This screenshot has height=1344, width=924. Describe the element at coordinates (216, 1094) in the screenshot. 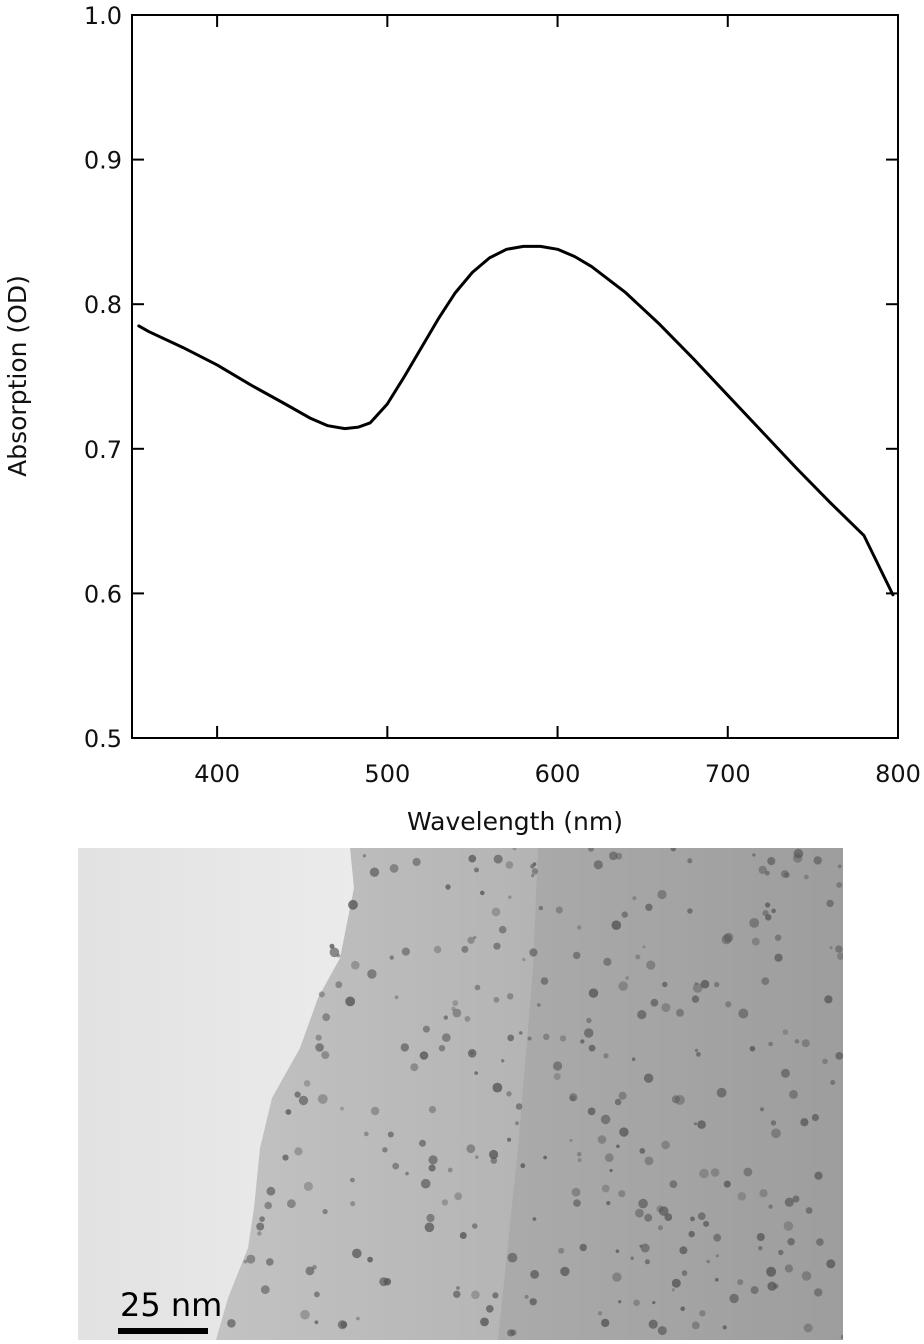

I see `tem-vacuum-region` at that location.